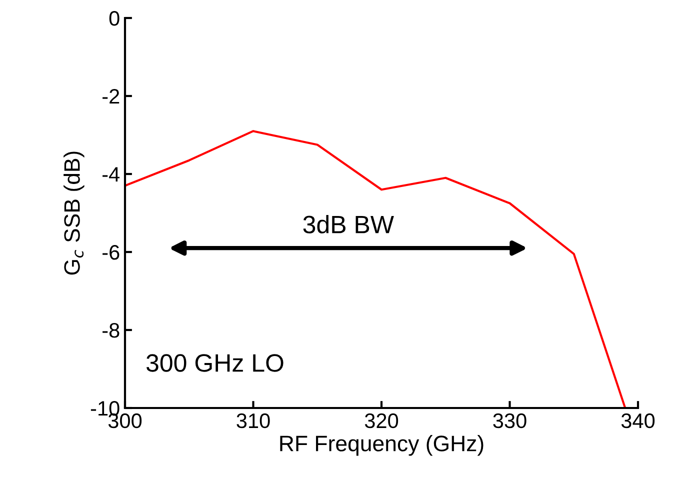  What do you see at coordinates (111, 330) in the screenshot?
I see `y-tick-label: -8` at bounding box center [111, 330].